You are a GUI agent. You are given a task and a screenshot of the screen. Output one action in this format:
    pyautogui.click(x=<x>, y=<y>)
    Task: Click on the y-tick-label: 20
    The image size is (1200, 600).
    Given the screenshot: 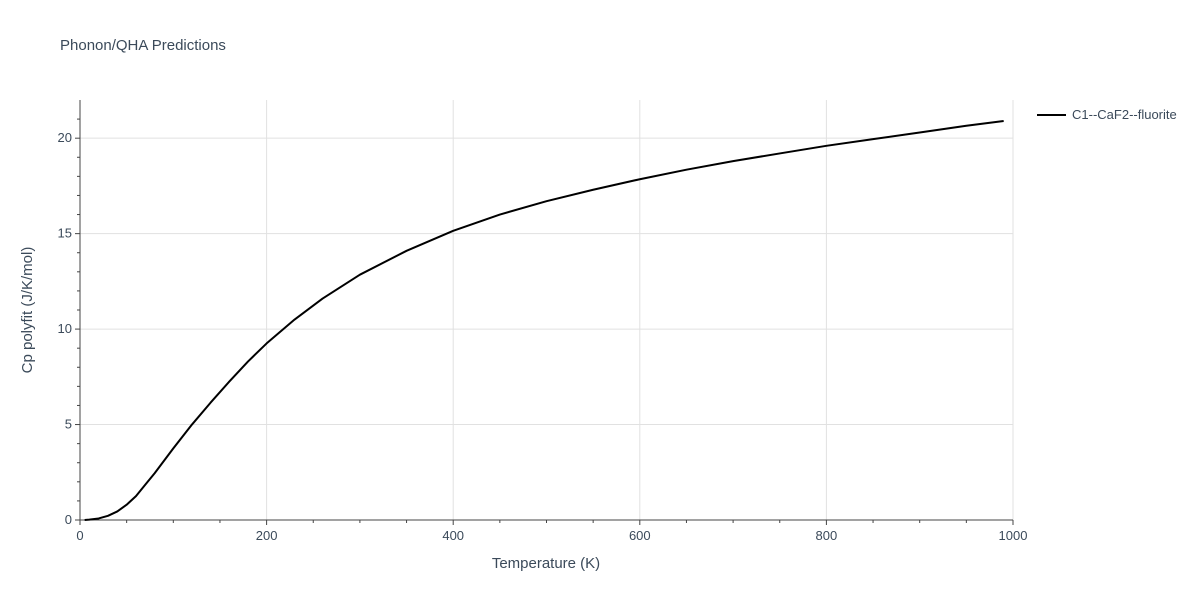 What is the action you would take?
    pyautogui.click(x=65, y=137)
    